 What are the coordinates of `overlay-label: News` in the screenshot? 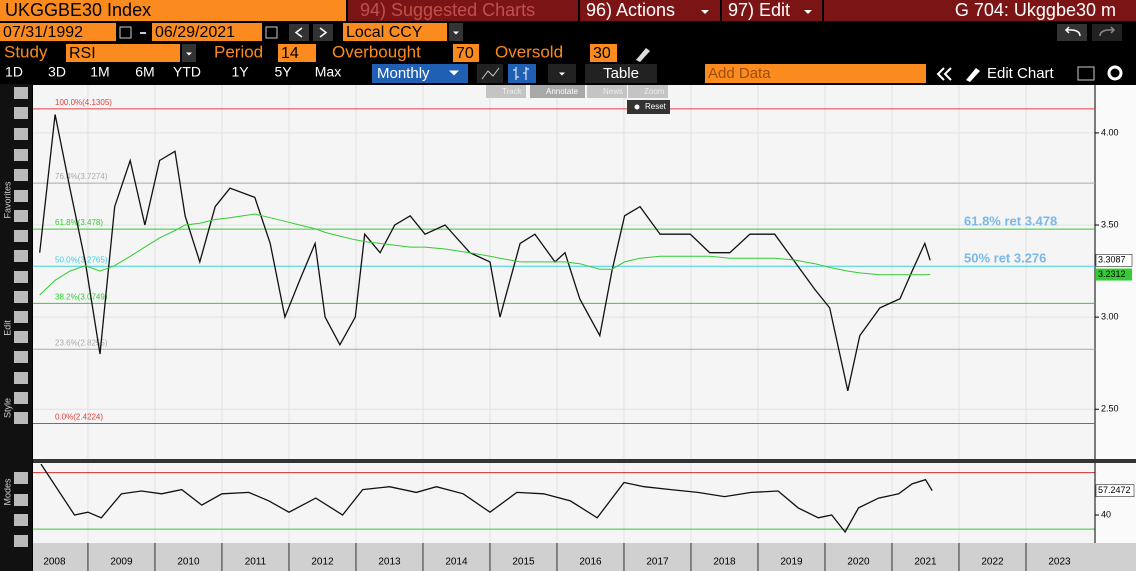 It's located at (613, 91).